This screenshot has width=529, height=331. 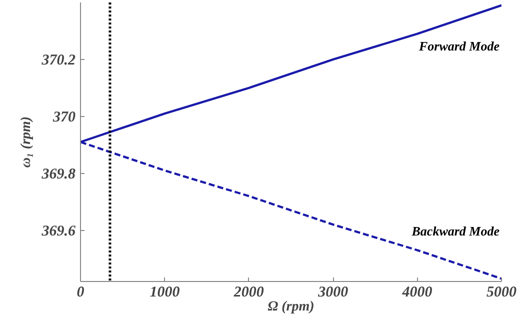 I want to click on x-tick-label: 2000, so click(x=248, y=292).